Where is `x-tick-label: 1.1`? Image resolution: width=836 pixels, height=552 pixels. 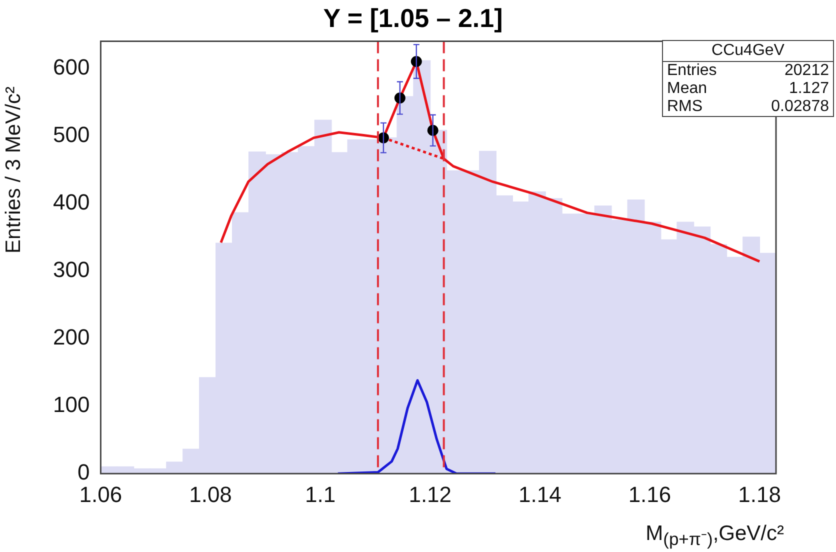
x-tick-label: 1.1 is located at coordinates (320, 494).